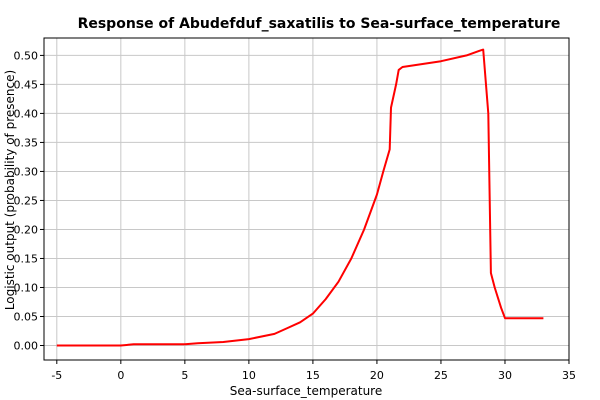  Describe the element at coordinates (26, 113) in the screenshot. I see `y-tick-label: 0.40` at that location.